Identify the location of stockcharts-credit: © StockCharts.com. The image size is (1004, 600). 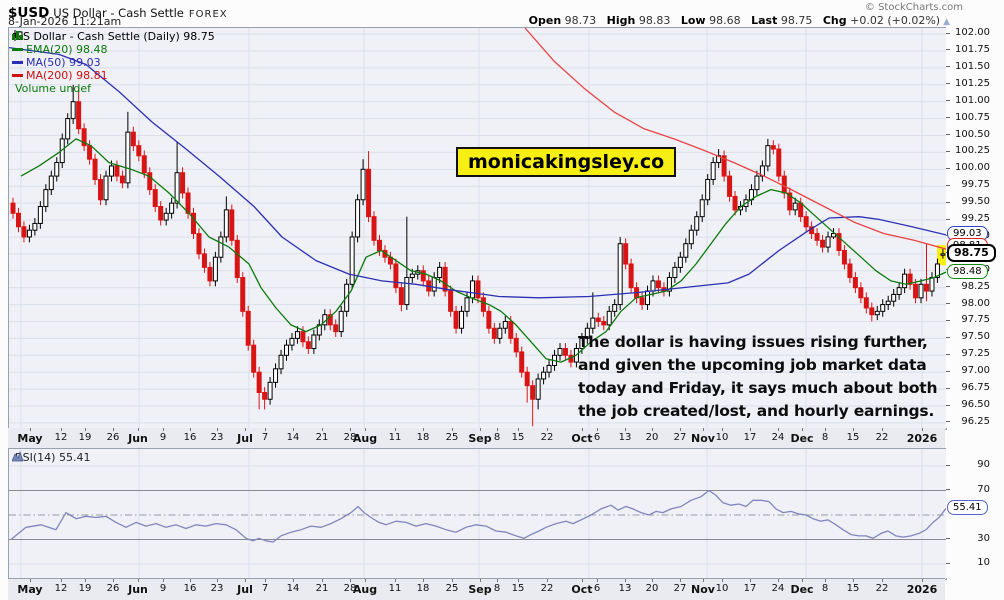
(913, 7).